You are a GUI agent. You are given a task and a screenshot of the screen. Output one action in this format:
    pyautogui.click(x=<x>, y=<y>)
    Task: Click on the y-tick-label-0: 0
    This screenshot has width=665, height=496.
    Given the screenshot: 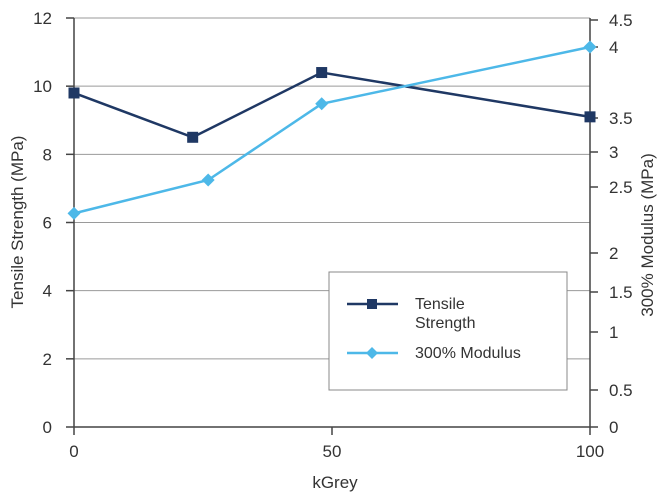 What is the action you would take?
    pyautogui.click(x=47, y=427)
    